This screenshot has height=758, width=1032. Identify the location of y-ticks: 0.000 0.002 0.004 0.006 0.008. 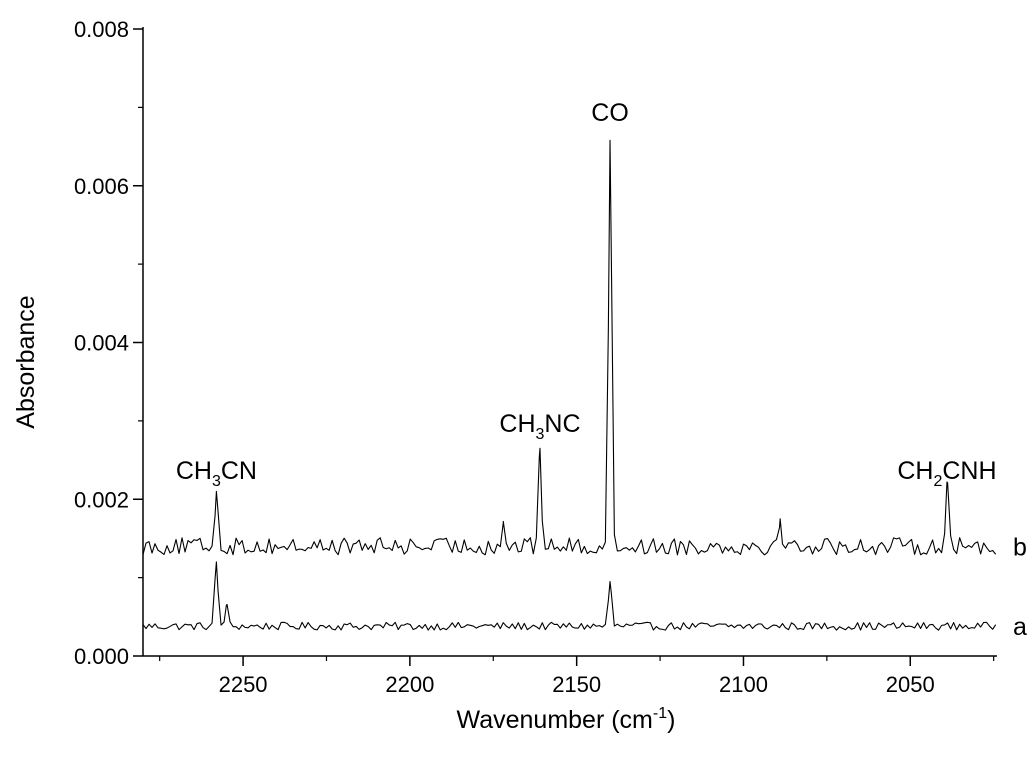
(108, 343).